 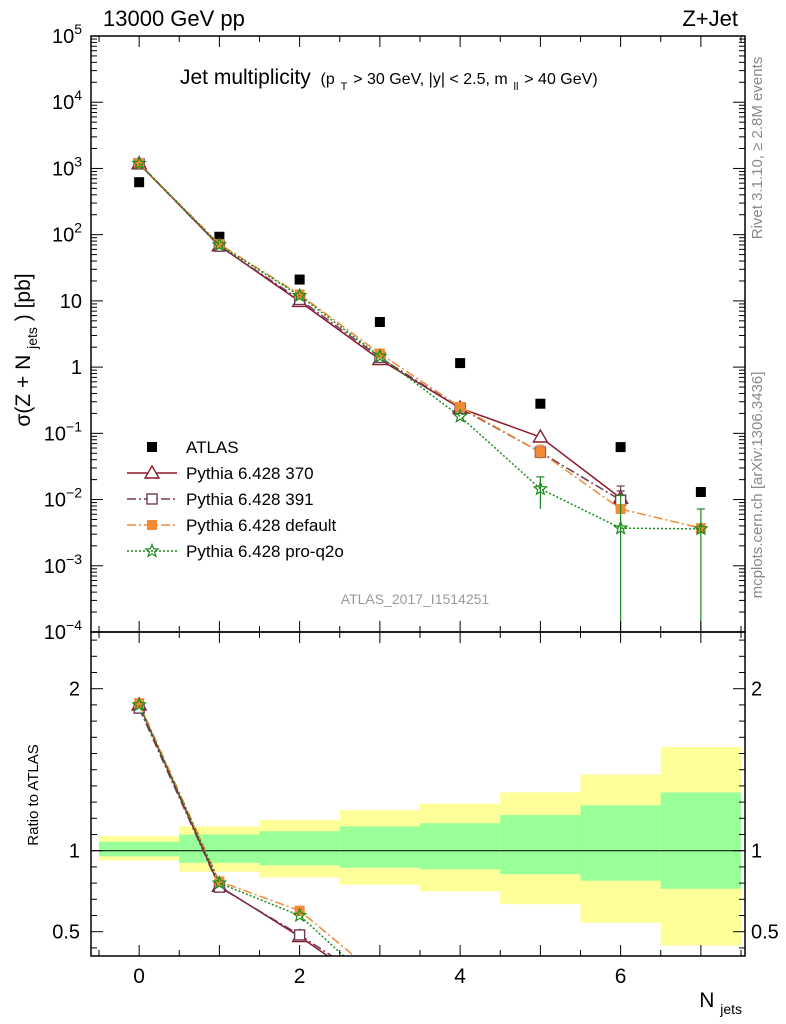 What do you see at coordinates (174, 18) in the screenshot?
I see `header-left: 13000 GeV pp` at bounding box center [174, 18].